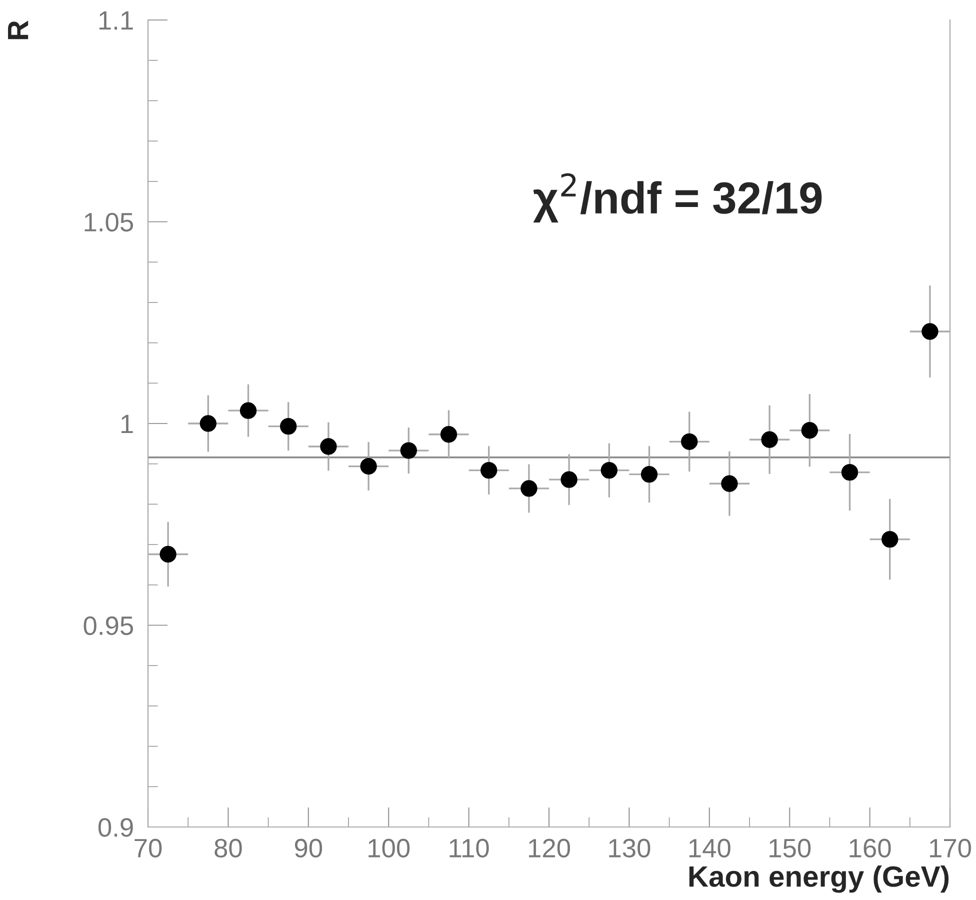  What do you see at coordinates (18, 30) in the screenshot?
I see `y-axis-title: R` at bounding box center [18, 30].